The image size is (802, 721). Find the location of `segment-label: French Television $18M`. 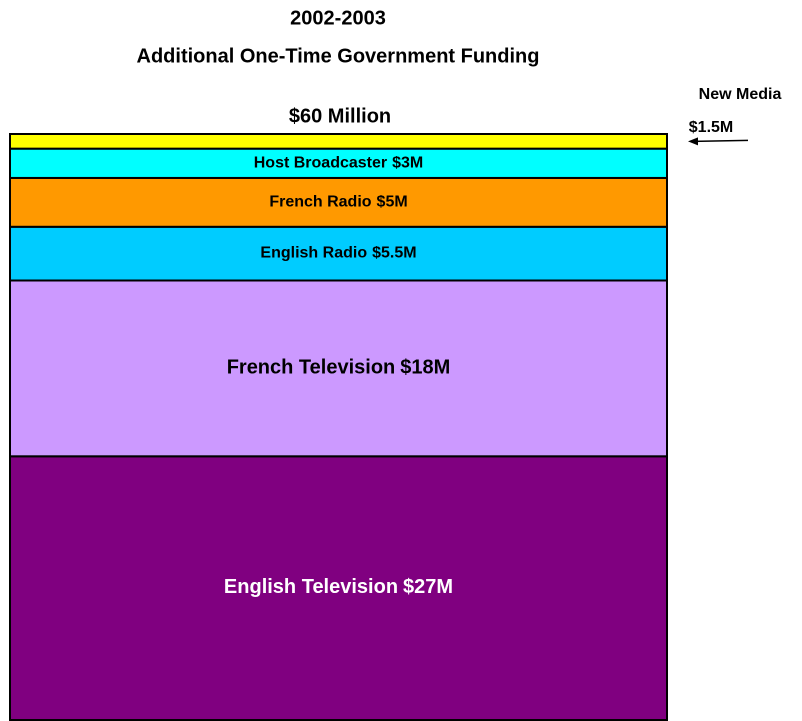

segment-label: French Television $18M is located at coordinates (339, 368).